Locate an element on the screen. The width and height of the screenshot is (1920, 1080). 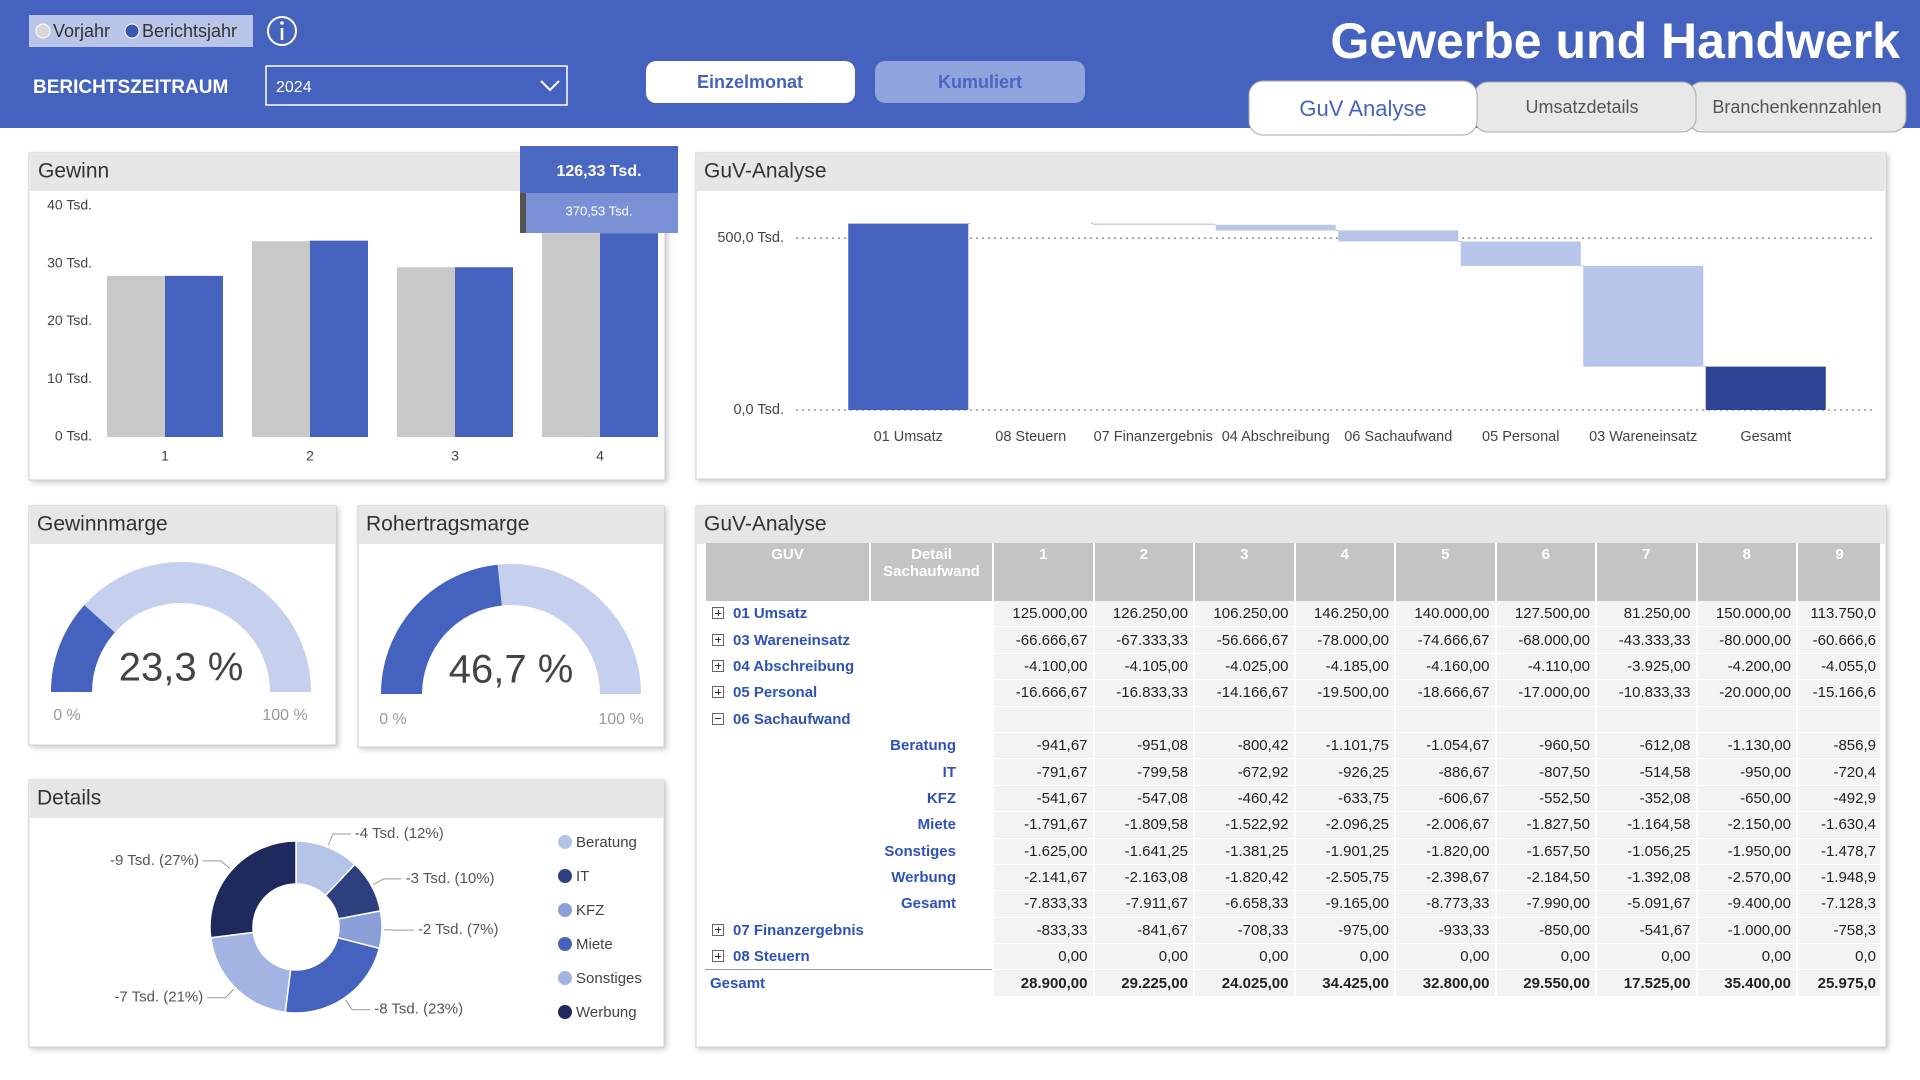
period-dropdown is located at coordinates (416, 85).